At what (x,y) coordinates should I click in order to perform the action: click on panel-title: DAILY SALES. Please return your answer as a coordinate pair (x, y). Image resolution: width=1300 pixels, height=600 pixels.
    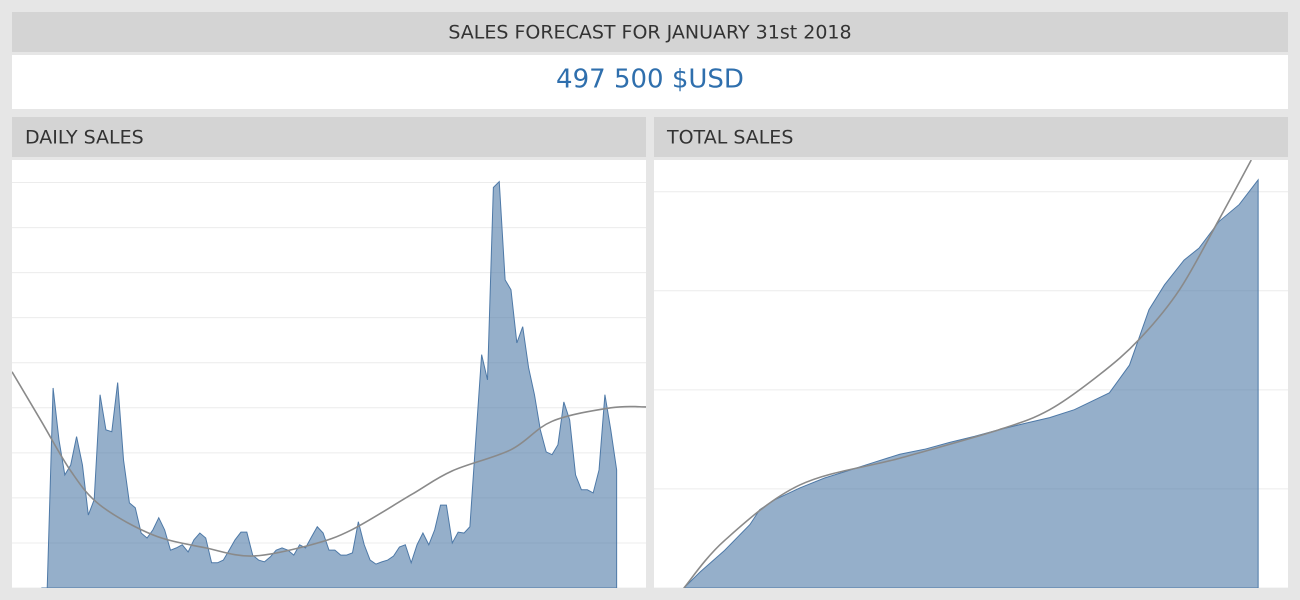
    Looking at the image, I should click on (84, 138).